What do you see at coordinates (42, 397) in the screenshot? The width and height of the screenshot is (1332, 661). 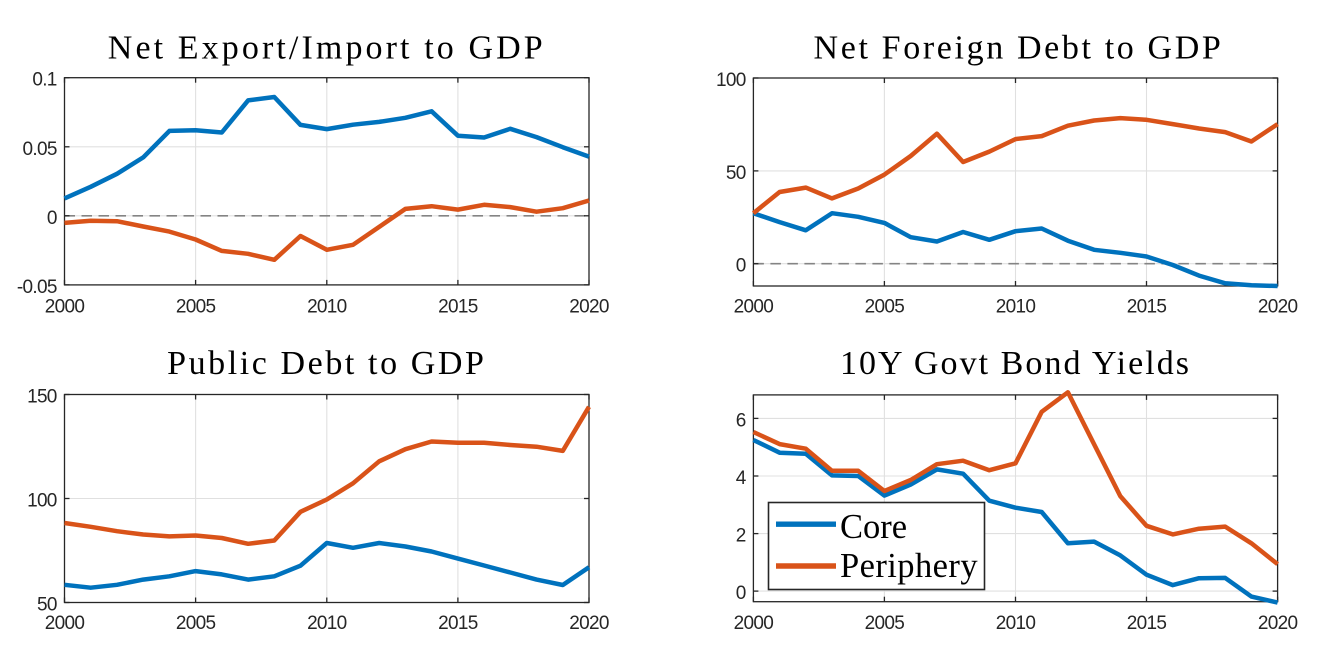 I see `svg-text: 150` at bounding box center [42, 397].